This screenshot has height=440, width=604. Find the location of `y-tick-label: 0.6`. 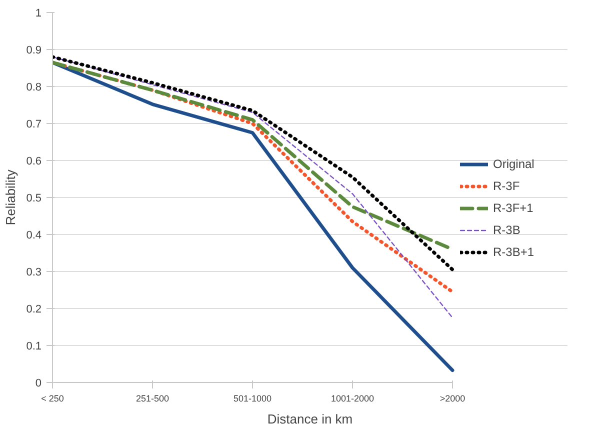

y-tick-label: 0.6 is located at coordinates (34, 162).